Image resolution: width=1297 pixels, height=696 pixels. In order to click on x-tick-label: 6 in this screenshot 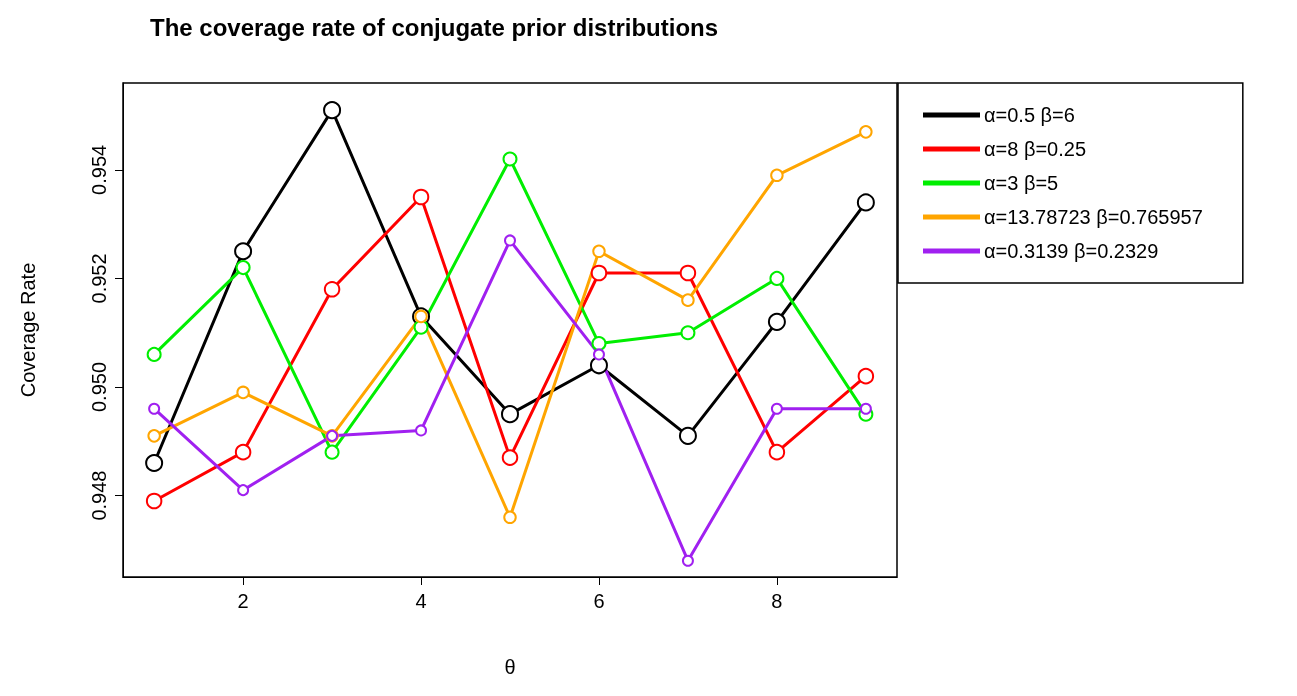, I will do `click(599, 601)`.